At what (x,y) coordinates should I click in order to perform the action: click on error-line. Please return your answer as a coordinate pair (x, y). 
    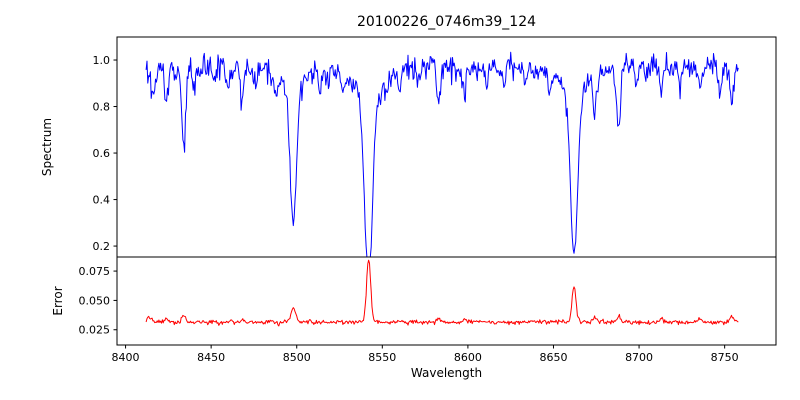
    Looking at the image, I should click on (442, 293).